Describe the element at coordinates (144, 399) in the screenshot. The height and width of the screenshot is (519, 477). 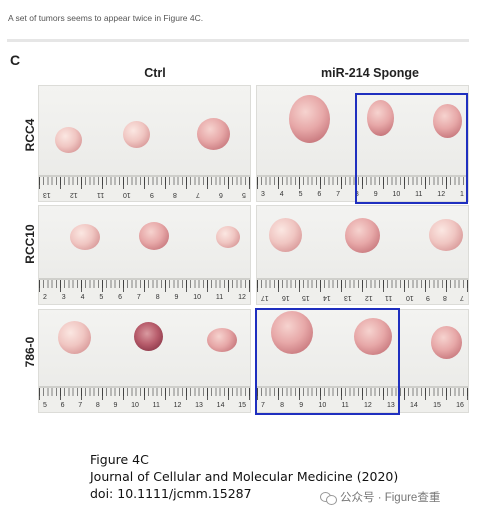
I see `ruler: 5 6 7 8 9 10 11 12 13 14 15` at that location.